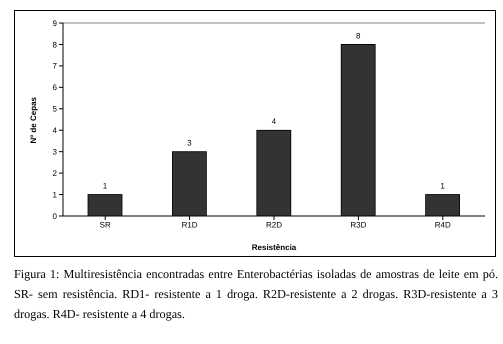  Describe the element at coordinates (358, 225) in the screenshot. I see `x-tick-label: R3D` at that location.